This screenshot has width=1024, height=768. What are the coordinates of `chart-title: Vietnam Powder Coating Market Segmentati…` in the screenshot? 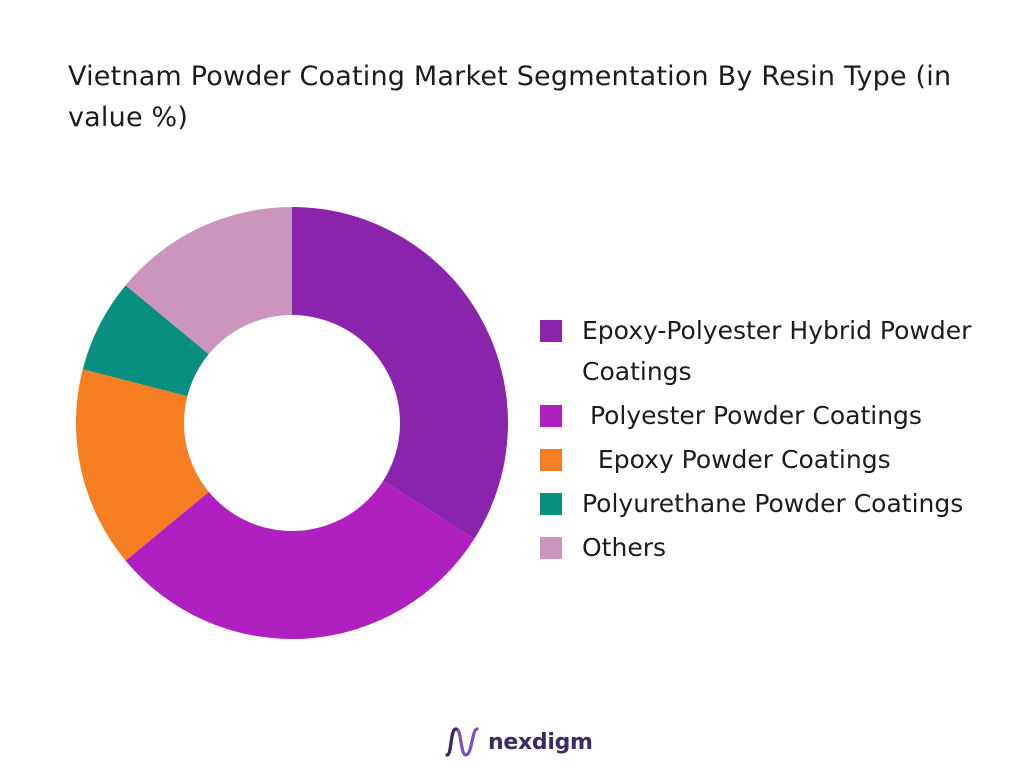 It's located at (510, 97).